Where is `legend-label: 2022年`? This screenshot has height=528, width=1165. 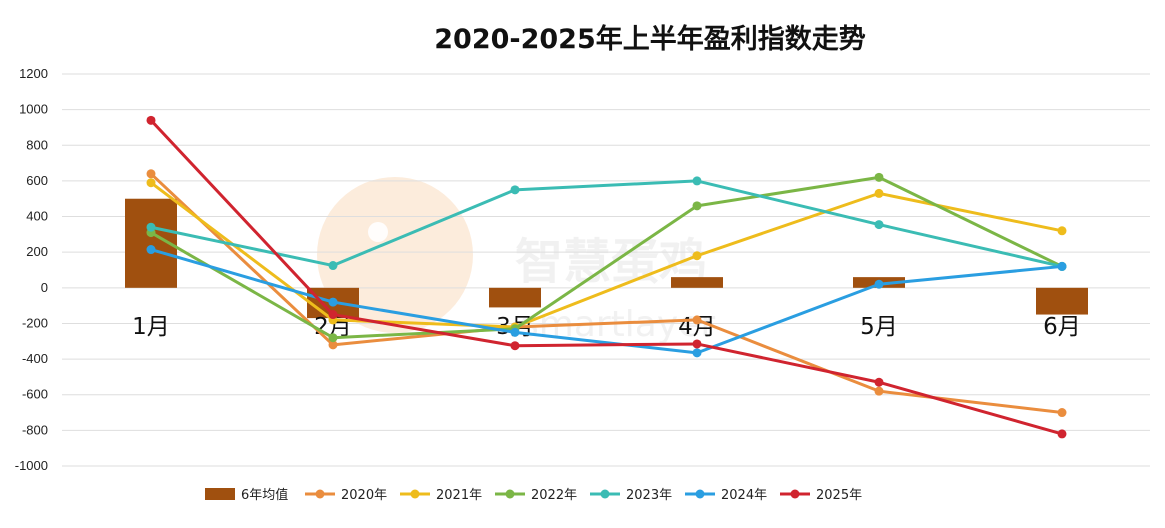
legend-label: 2022年 is located at coordinates (554, 495).